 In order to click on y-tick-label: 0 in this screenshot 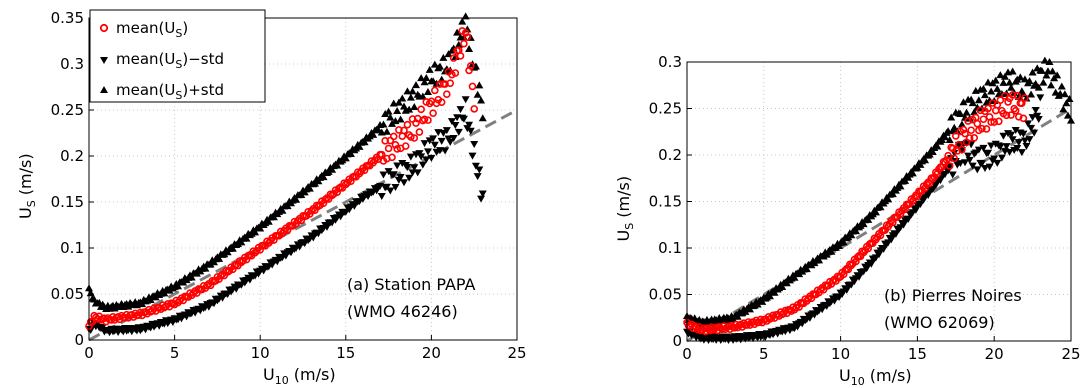, I will do `click(79, 340)`.